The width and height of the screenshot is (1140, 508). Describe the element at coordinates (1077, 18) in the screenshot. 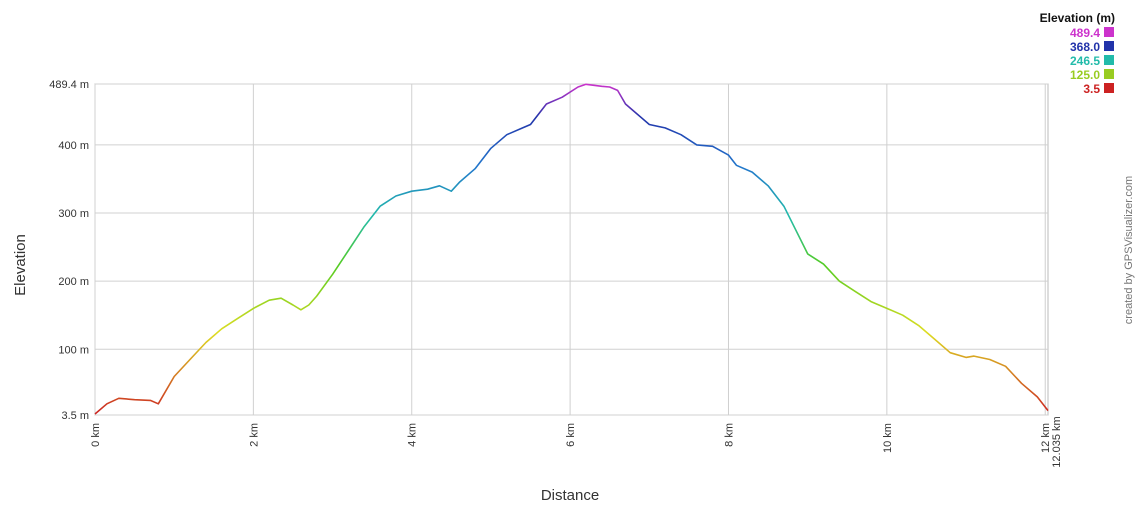

I see `legend-title: Elevation (m)` at that location.